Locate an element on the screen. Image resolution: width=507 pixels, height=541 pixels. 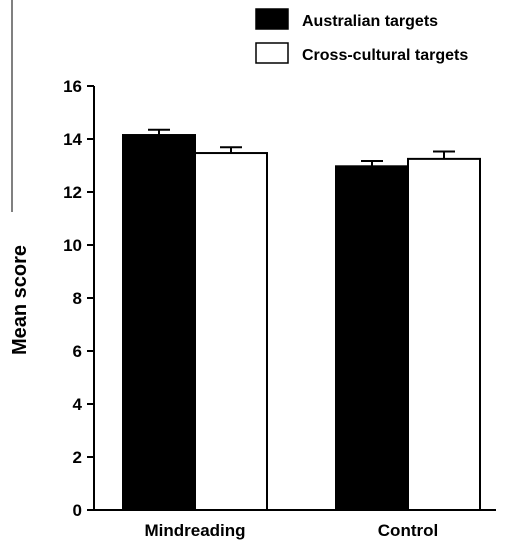
legend-swatch-cross-cultural is located at coordinates (272, 53).